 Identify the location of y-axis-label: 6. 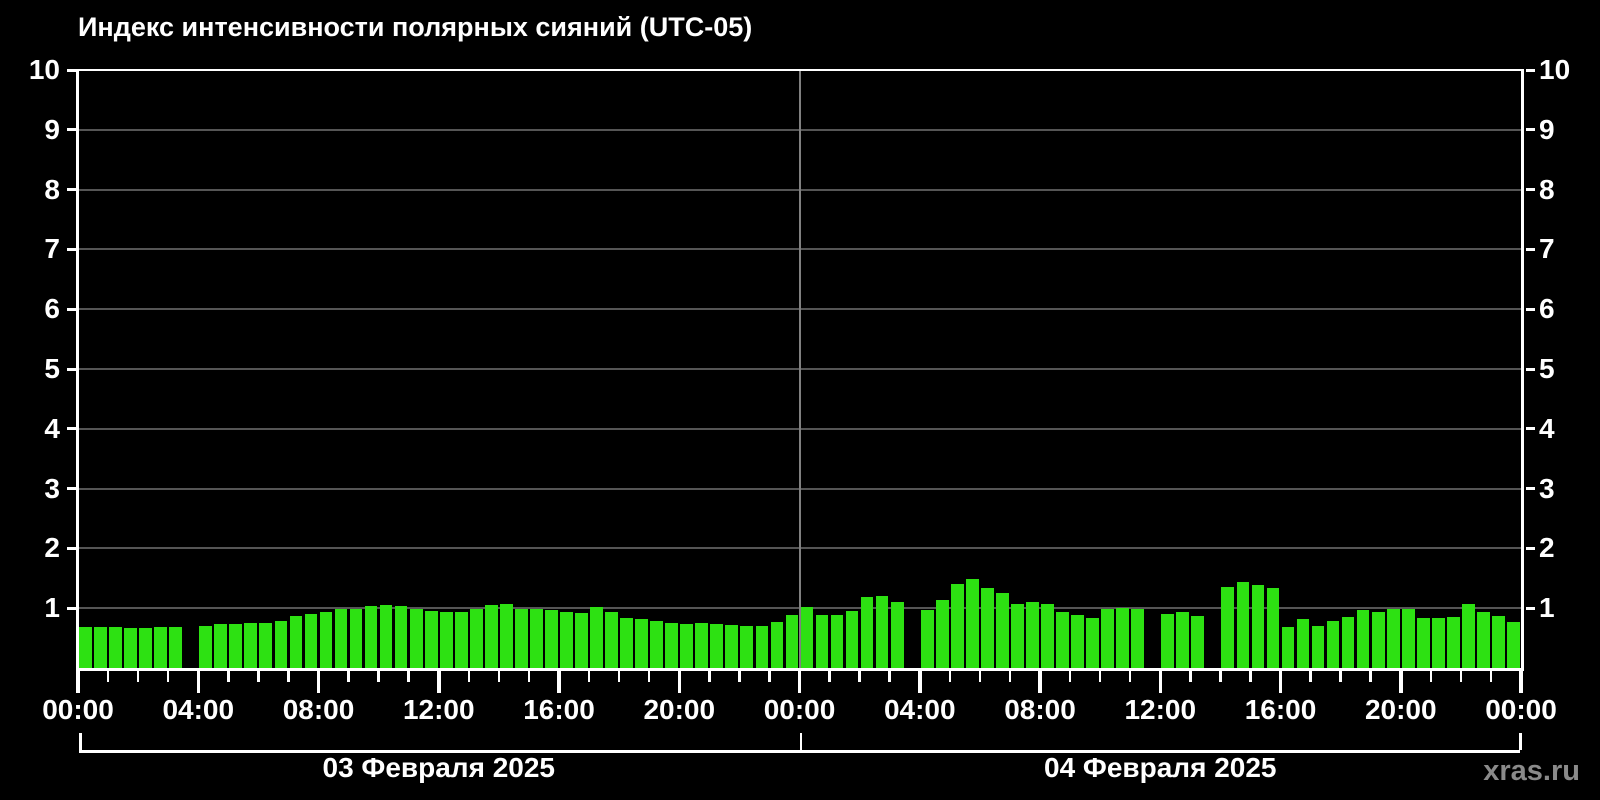
(1547, 309).